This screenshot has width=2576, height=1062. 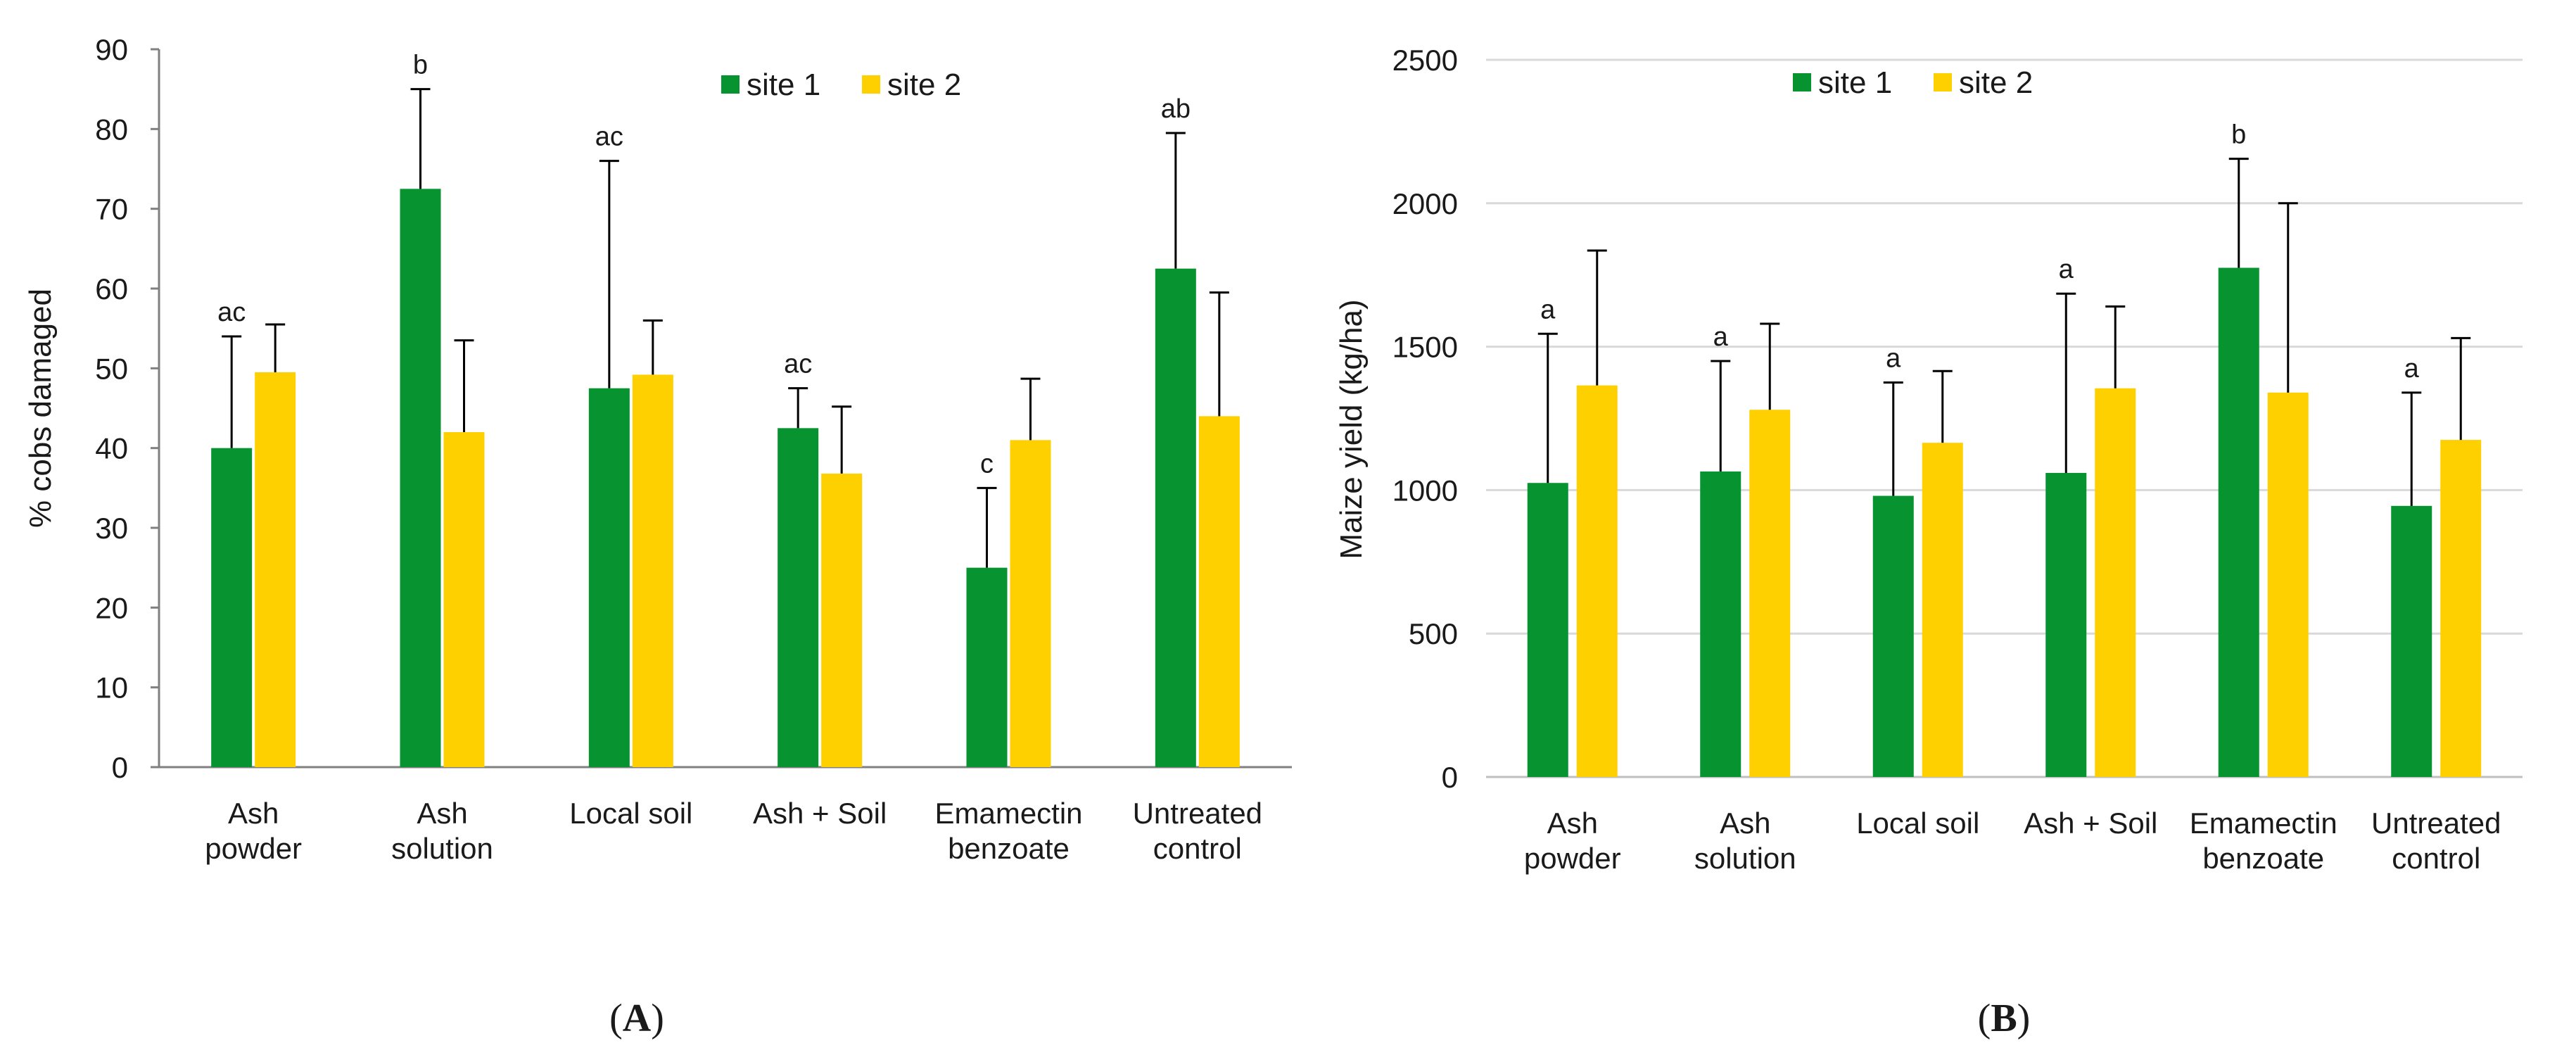 I want to click on y-tick-label: 80, so click(x=111, y=129).